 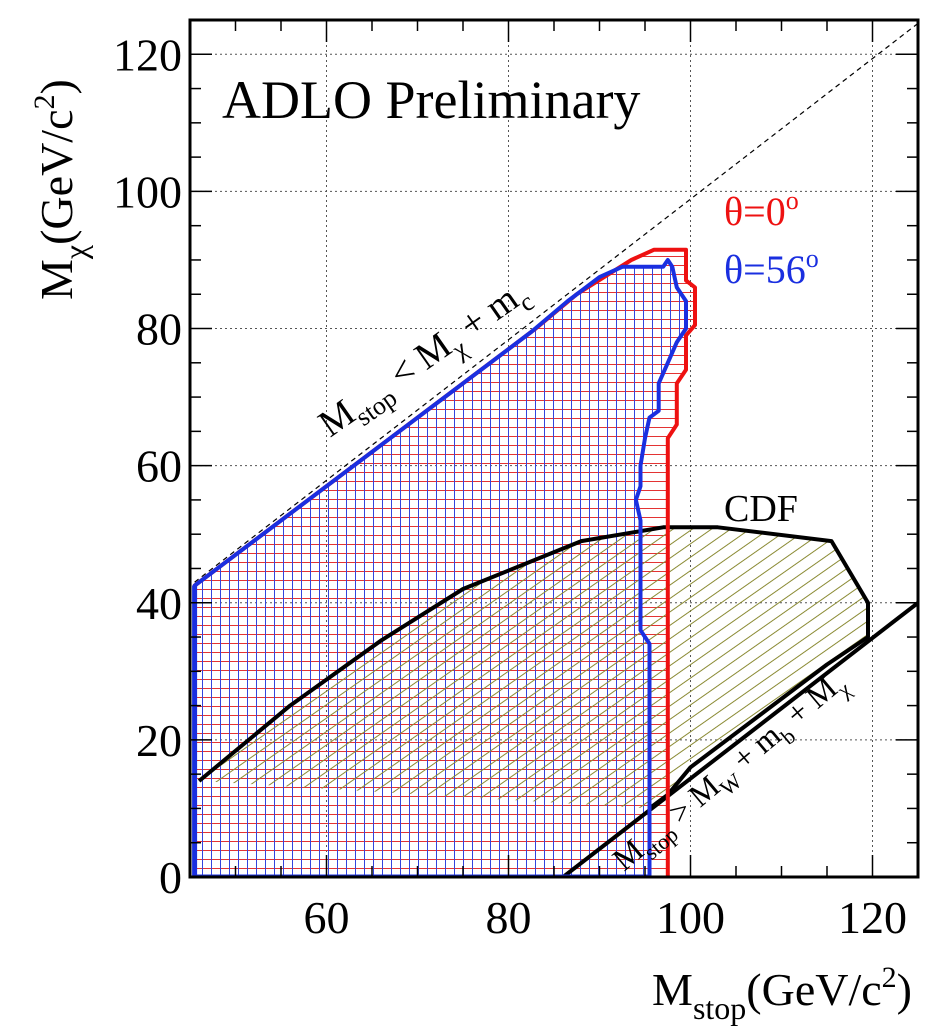 I want to click on kinematic-limit-lower, so click(x=739, y=739).